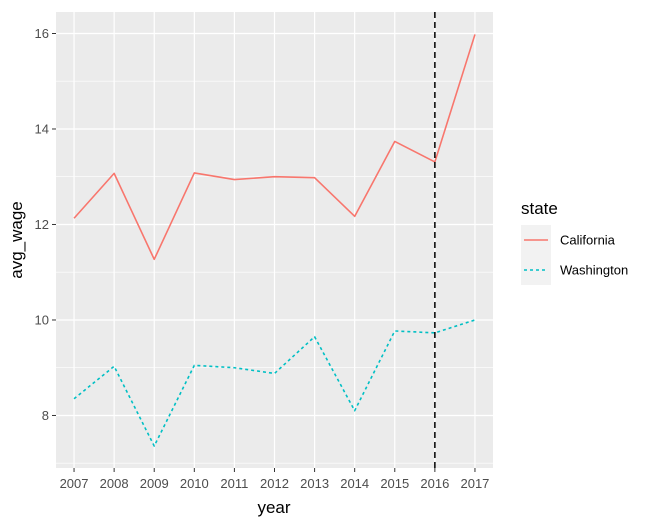  Describe the element at coordinates (588, 240) in the screenshot. I see `legend-label-california: California` at that location.